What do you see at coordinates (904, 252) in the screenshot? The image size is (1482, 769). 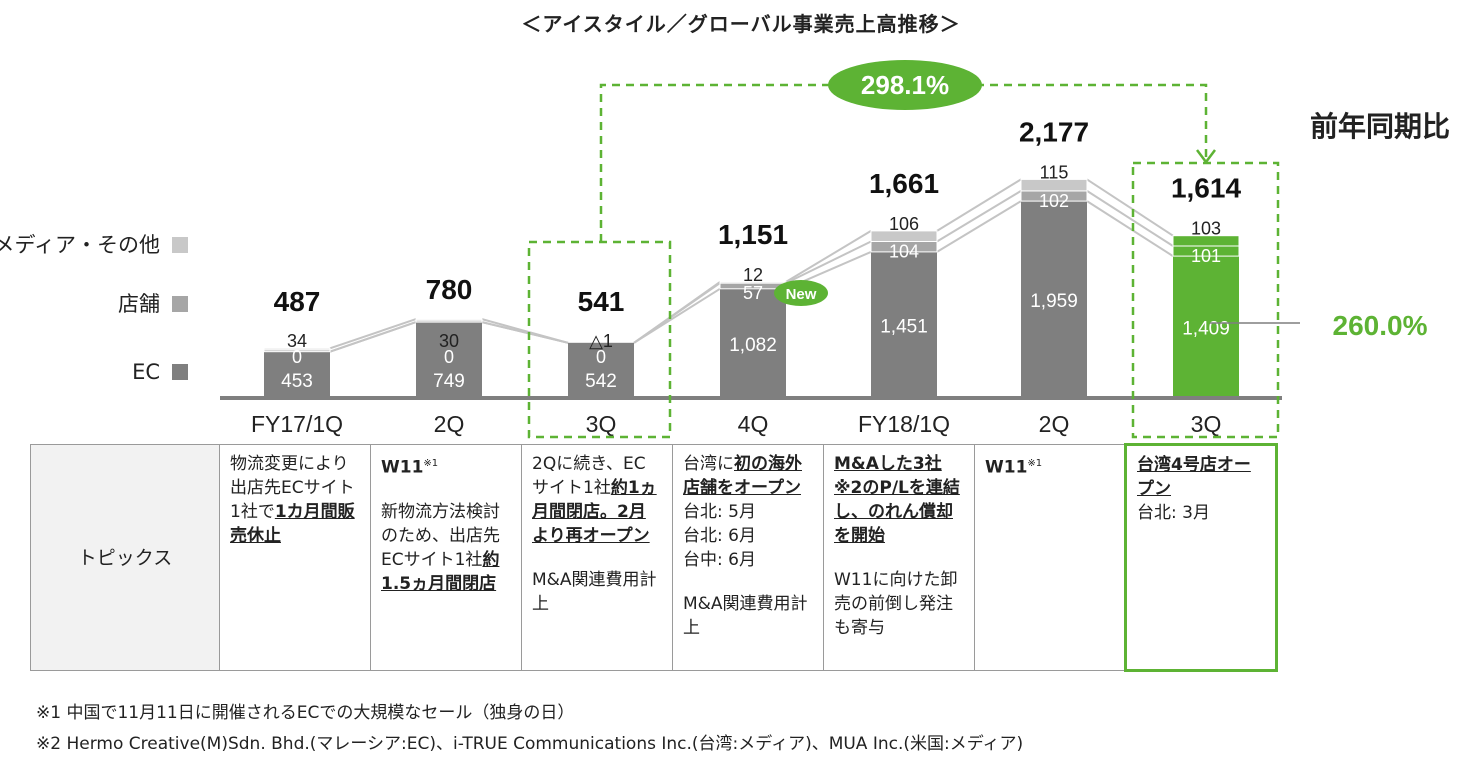 I see `data-label-store: 104` at bounding box center [904, 252].